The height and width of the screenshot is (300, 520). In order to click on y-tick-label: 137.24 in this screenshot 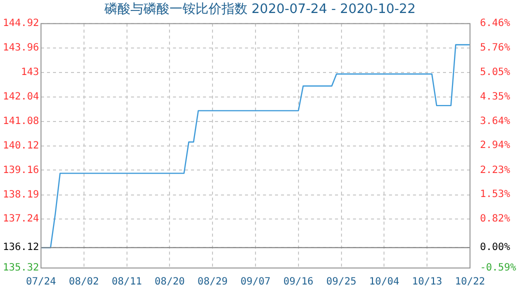, I will do `click(20, 219)`.